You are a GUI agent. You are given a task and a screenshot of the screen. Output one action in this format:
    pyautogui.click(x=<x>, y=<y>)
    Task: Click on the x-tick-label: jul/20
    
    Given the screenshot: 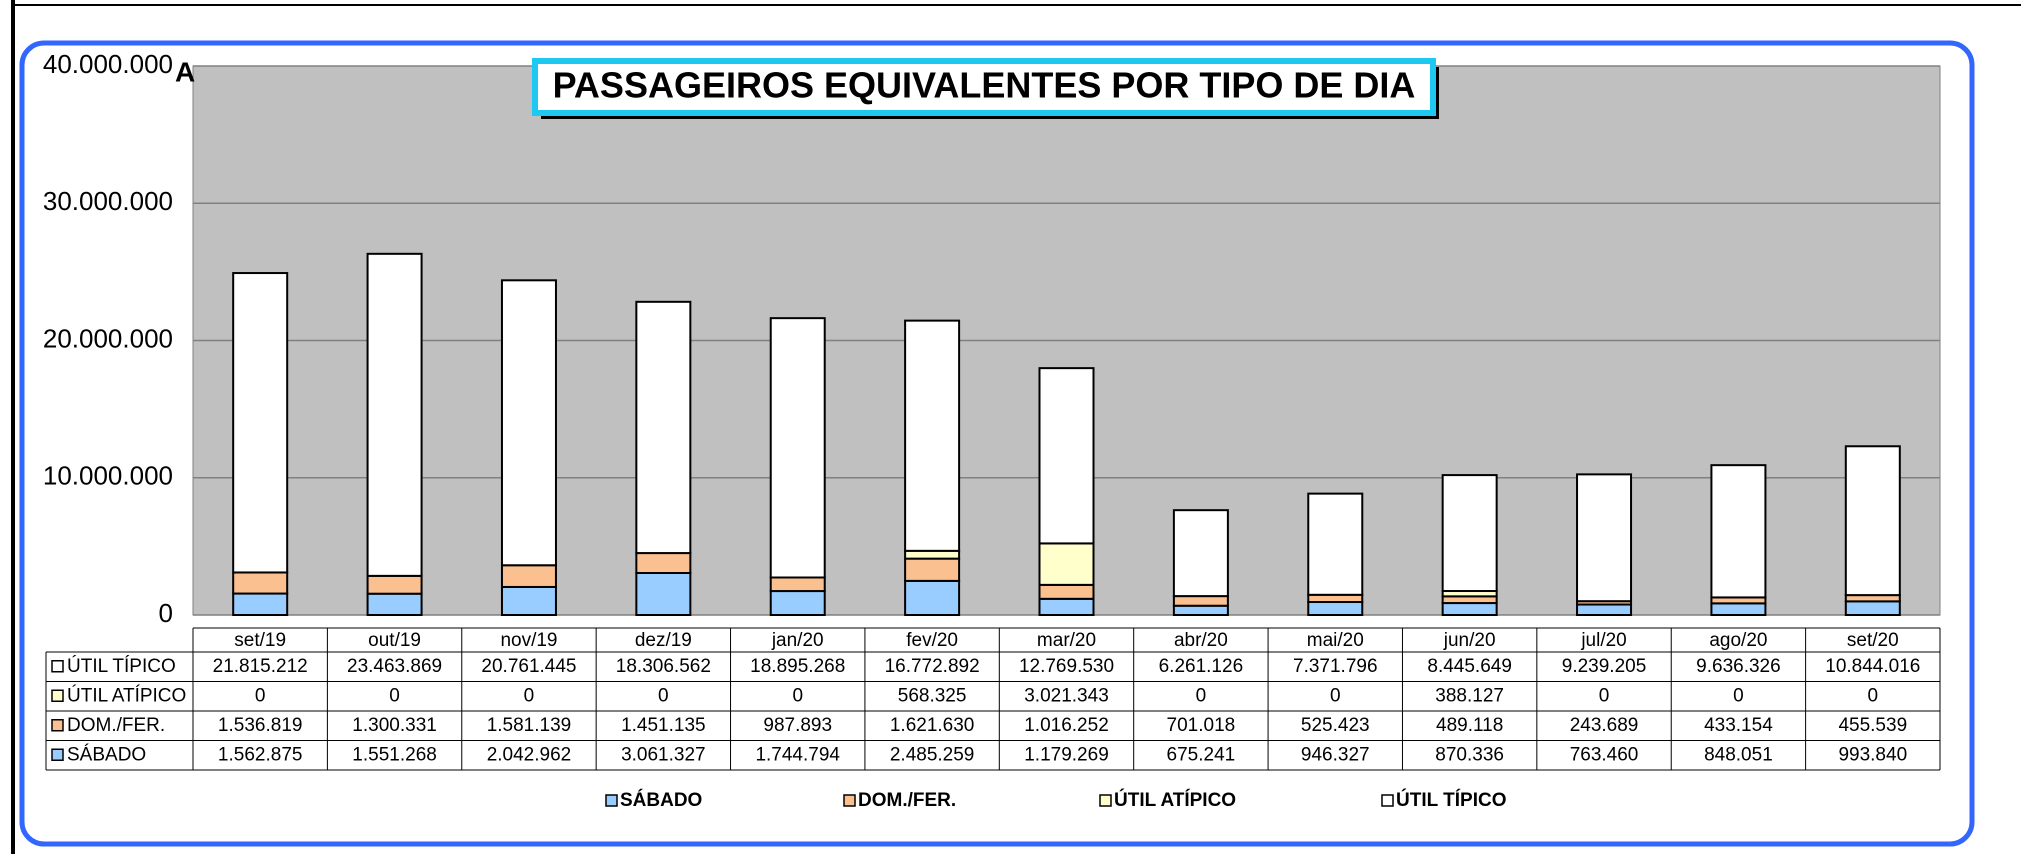 What is the action you would take?
    pyautogui.click(x=1603, y=640)
    